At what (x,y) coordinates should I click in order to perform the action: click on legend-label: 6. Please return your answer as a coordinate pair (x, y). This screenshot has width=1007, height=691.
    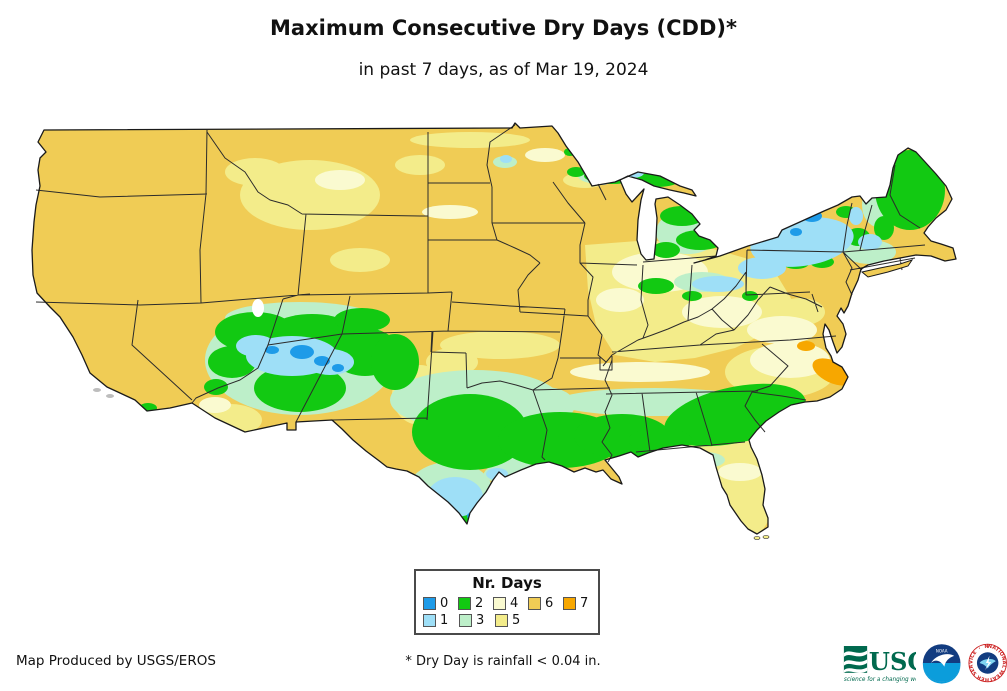
    Looking at the image, I should click on (549, 603).